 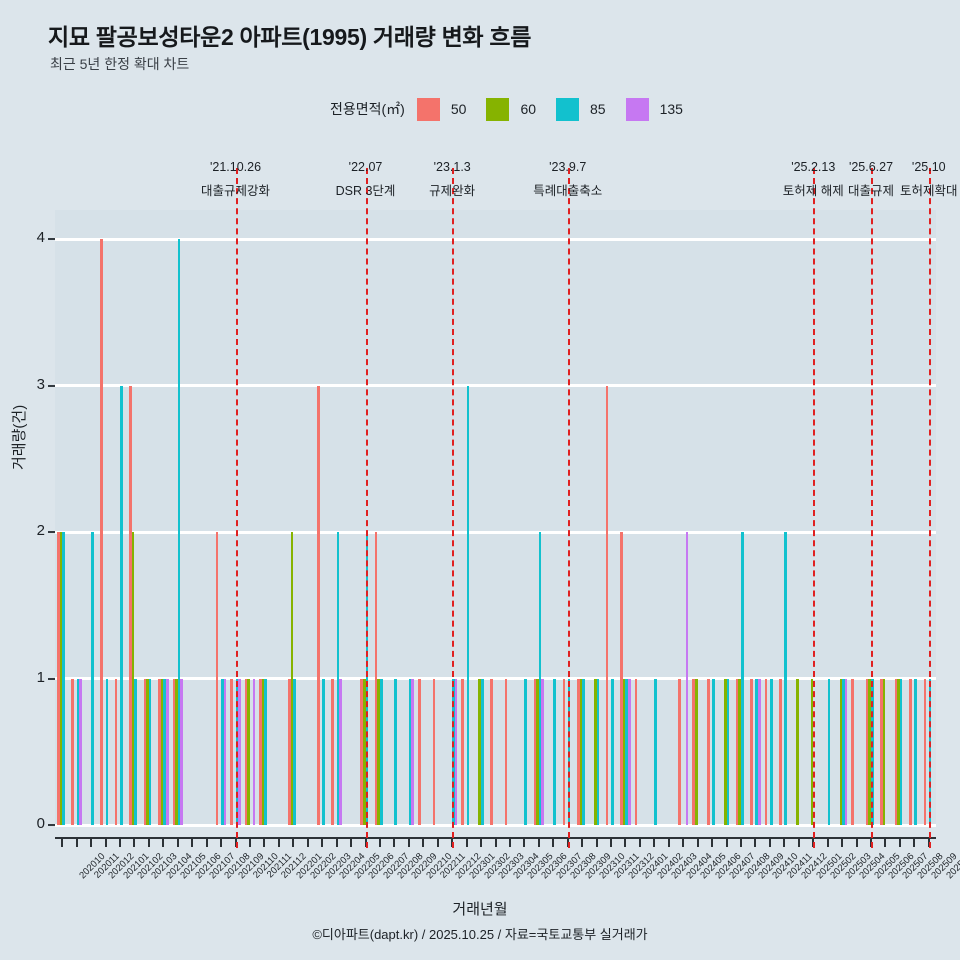 I want to click on legend-item-60: 60, so click(x=518, y=109).